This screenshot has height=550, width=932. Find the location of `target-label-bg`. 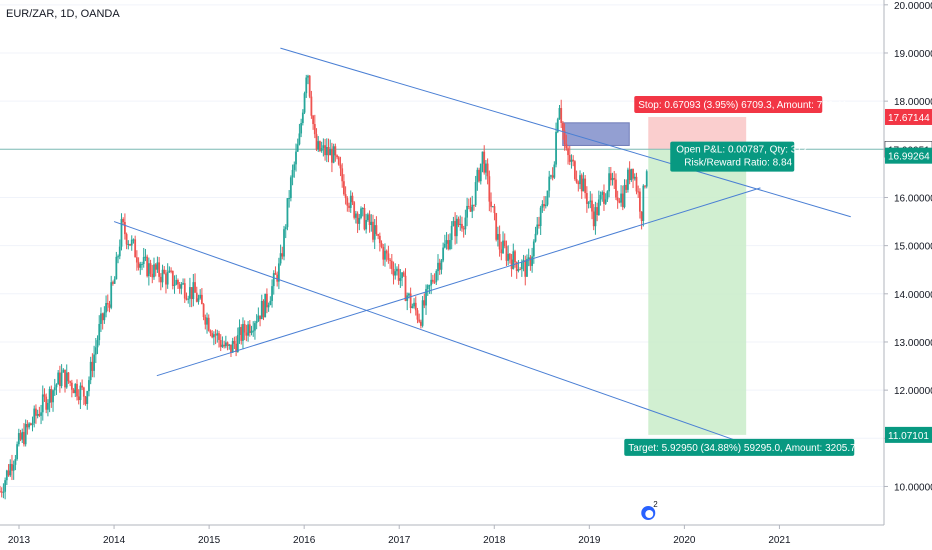

target-label-bg is located at coordinates (739, 447).